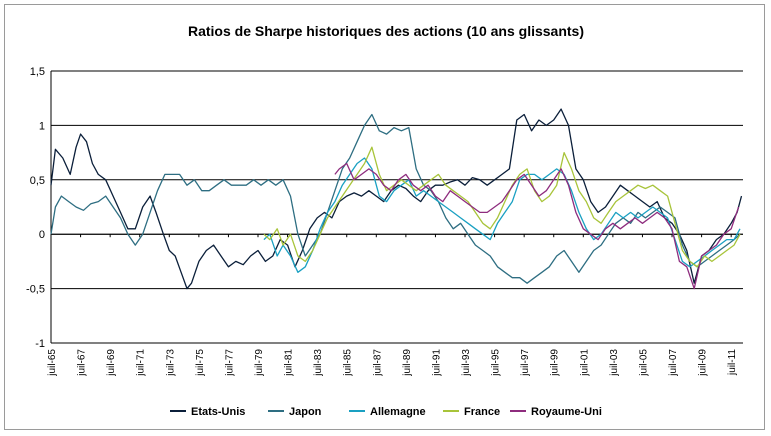 The height and width of the screenshot is (436, 771). Describe the element at coordinates (703, 363) in the screenshot. I see `x-tick-label: juil-09` at that location.